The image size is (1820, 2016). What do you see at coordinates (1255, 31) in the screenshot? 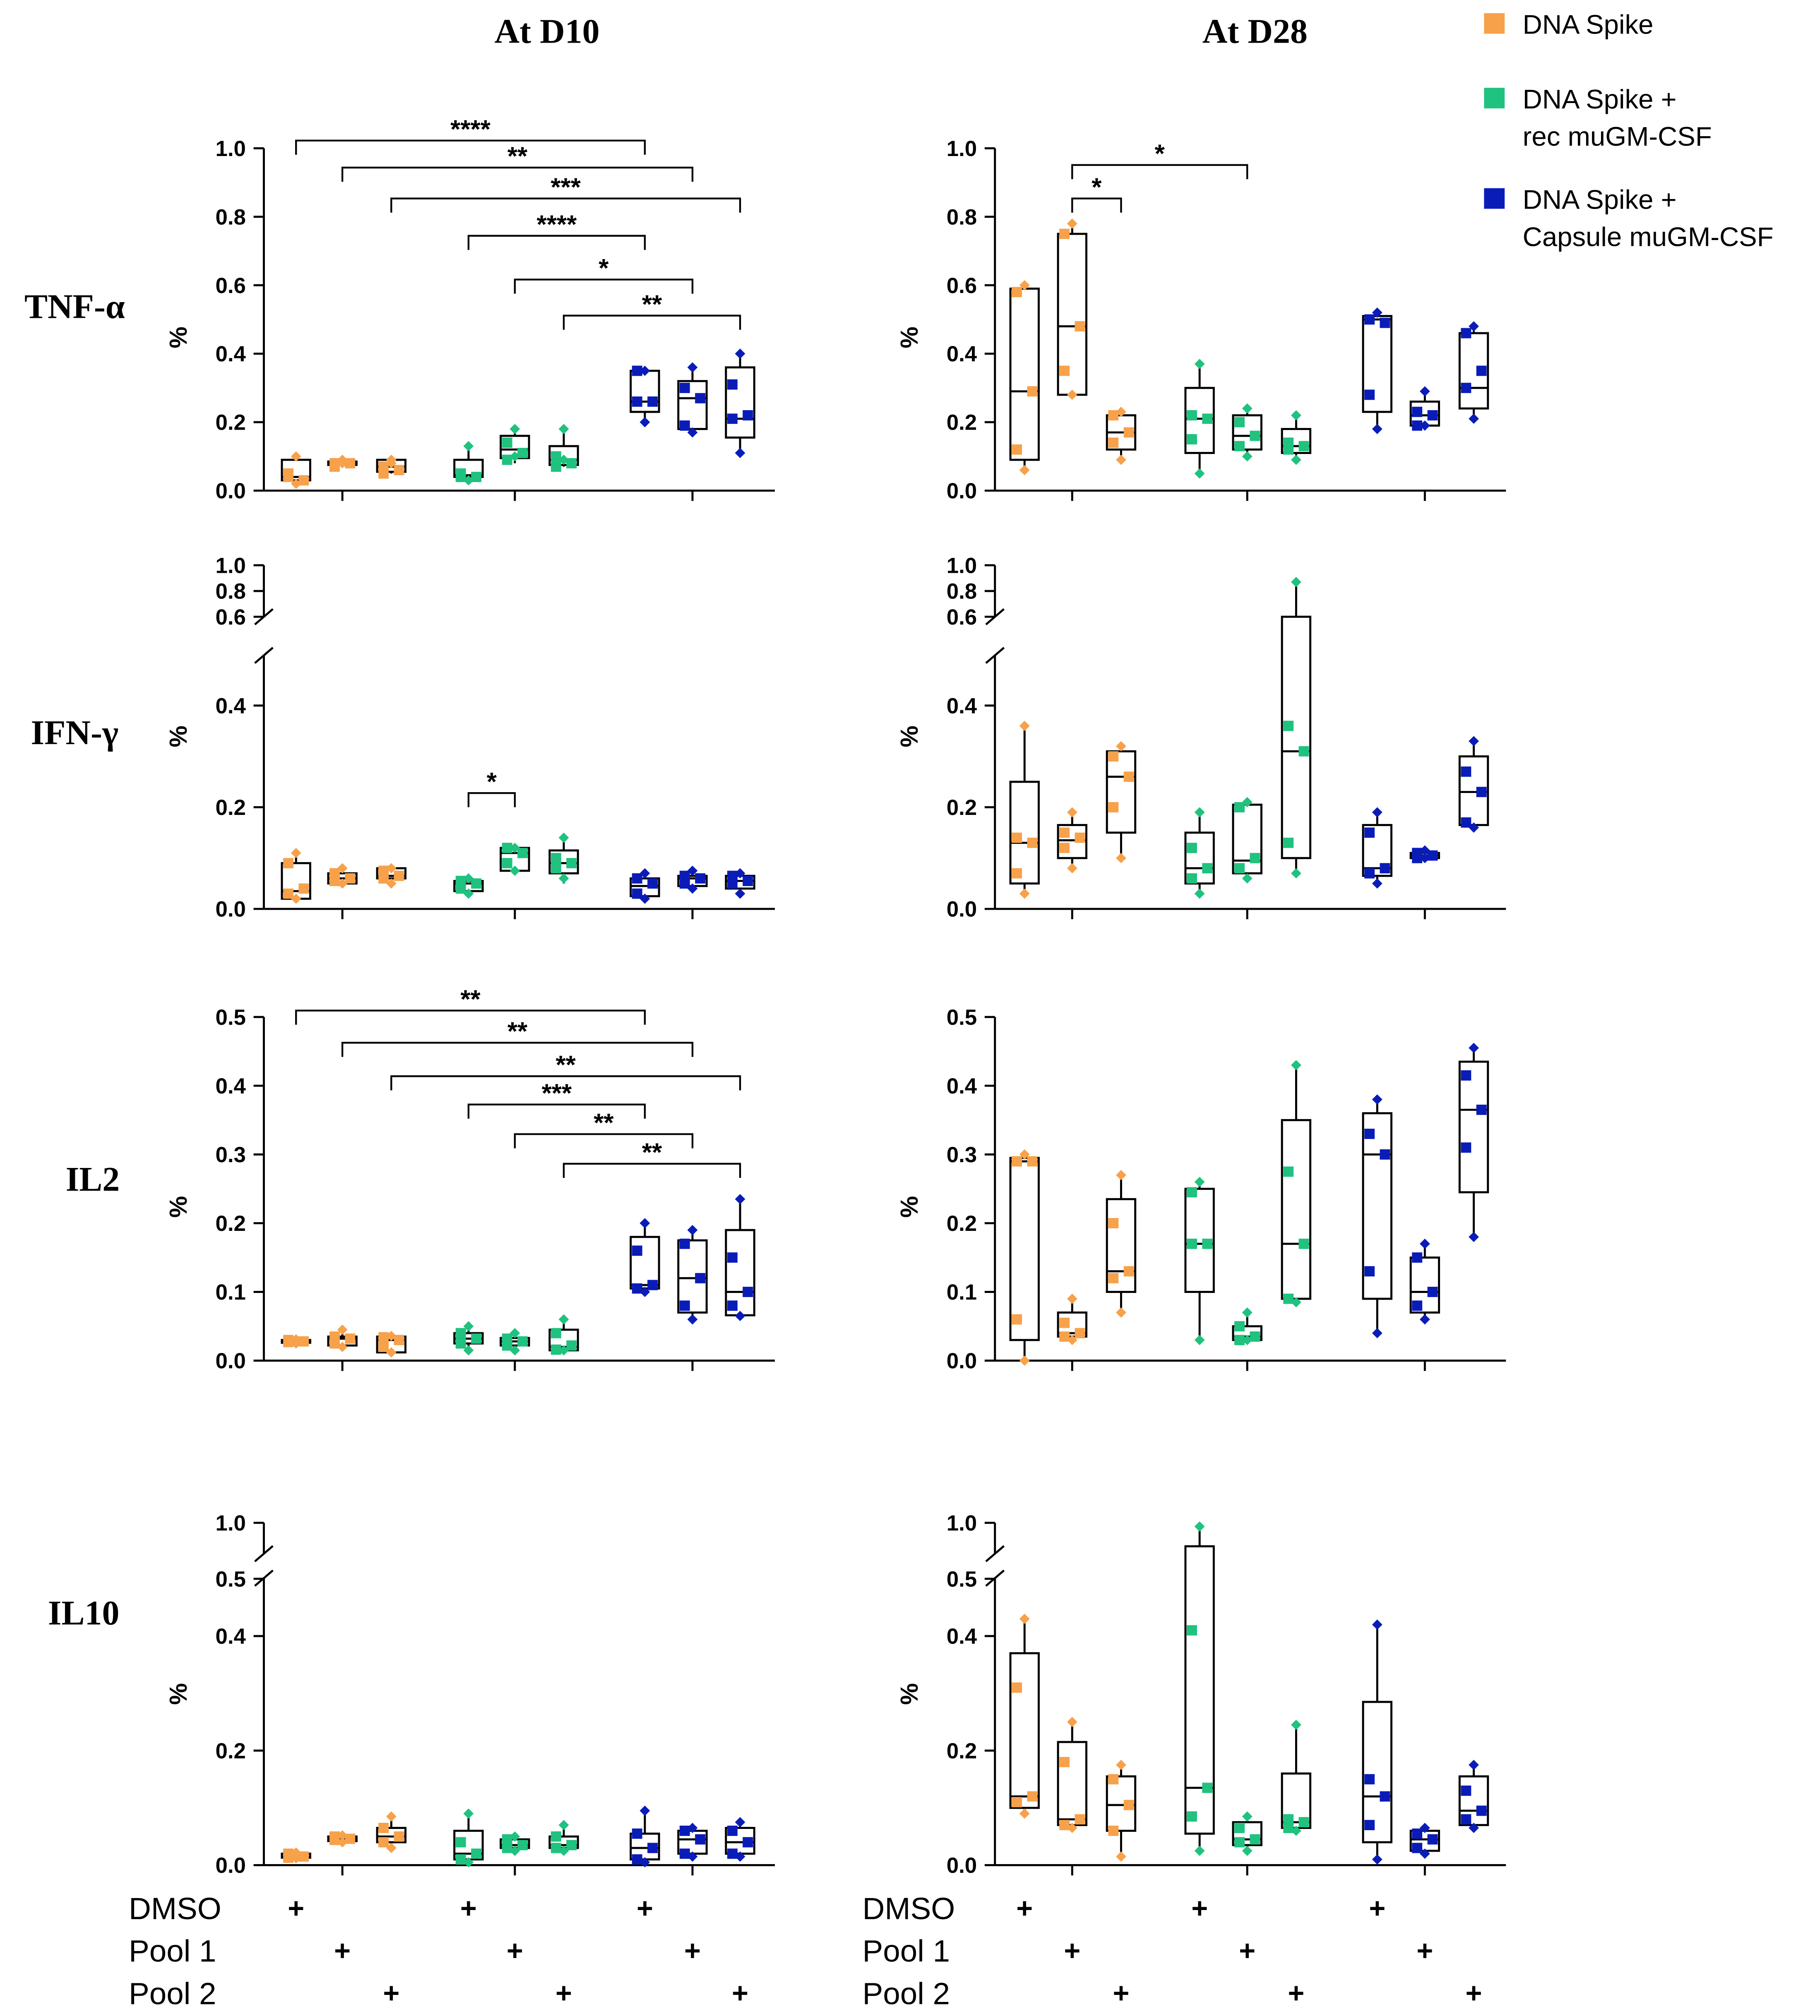
I see `column-title: At D28` at bounding box center [1255, 31].